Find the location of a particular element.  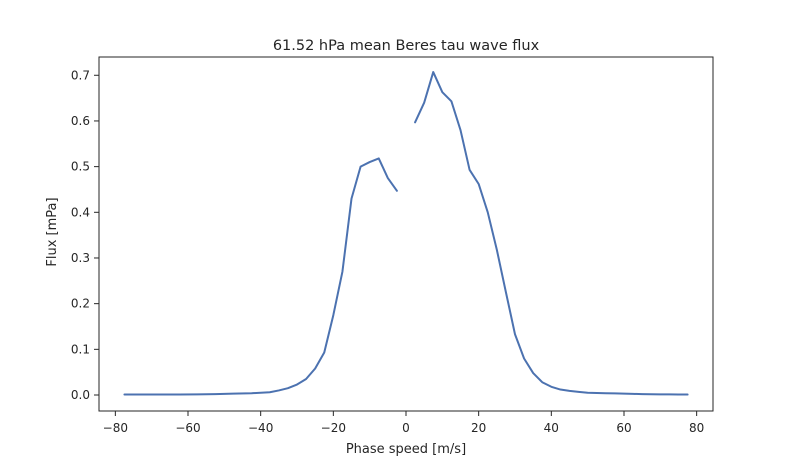

y-tick-label: 0.1 is located at coordinates (80, 349).